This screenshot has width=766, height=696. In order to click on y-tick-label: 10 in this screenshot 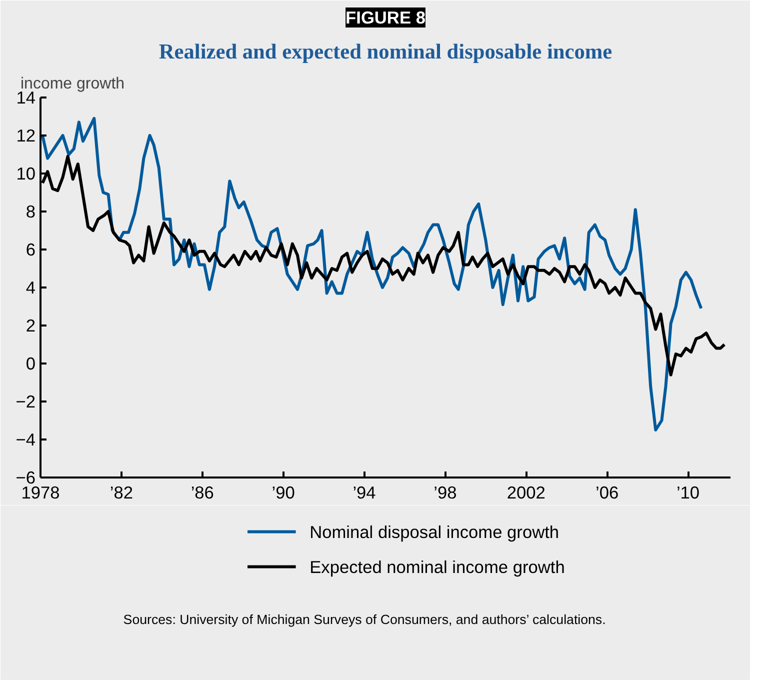, I will do `click(26, 174)`.